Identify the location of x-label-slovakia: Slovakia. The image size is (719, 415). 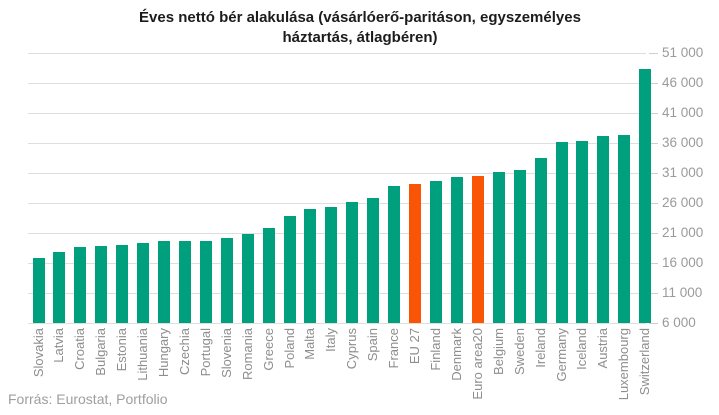
(38, 353).